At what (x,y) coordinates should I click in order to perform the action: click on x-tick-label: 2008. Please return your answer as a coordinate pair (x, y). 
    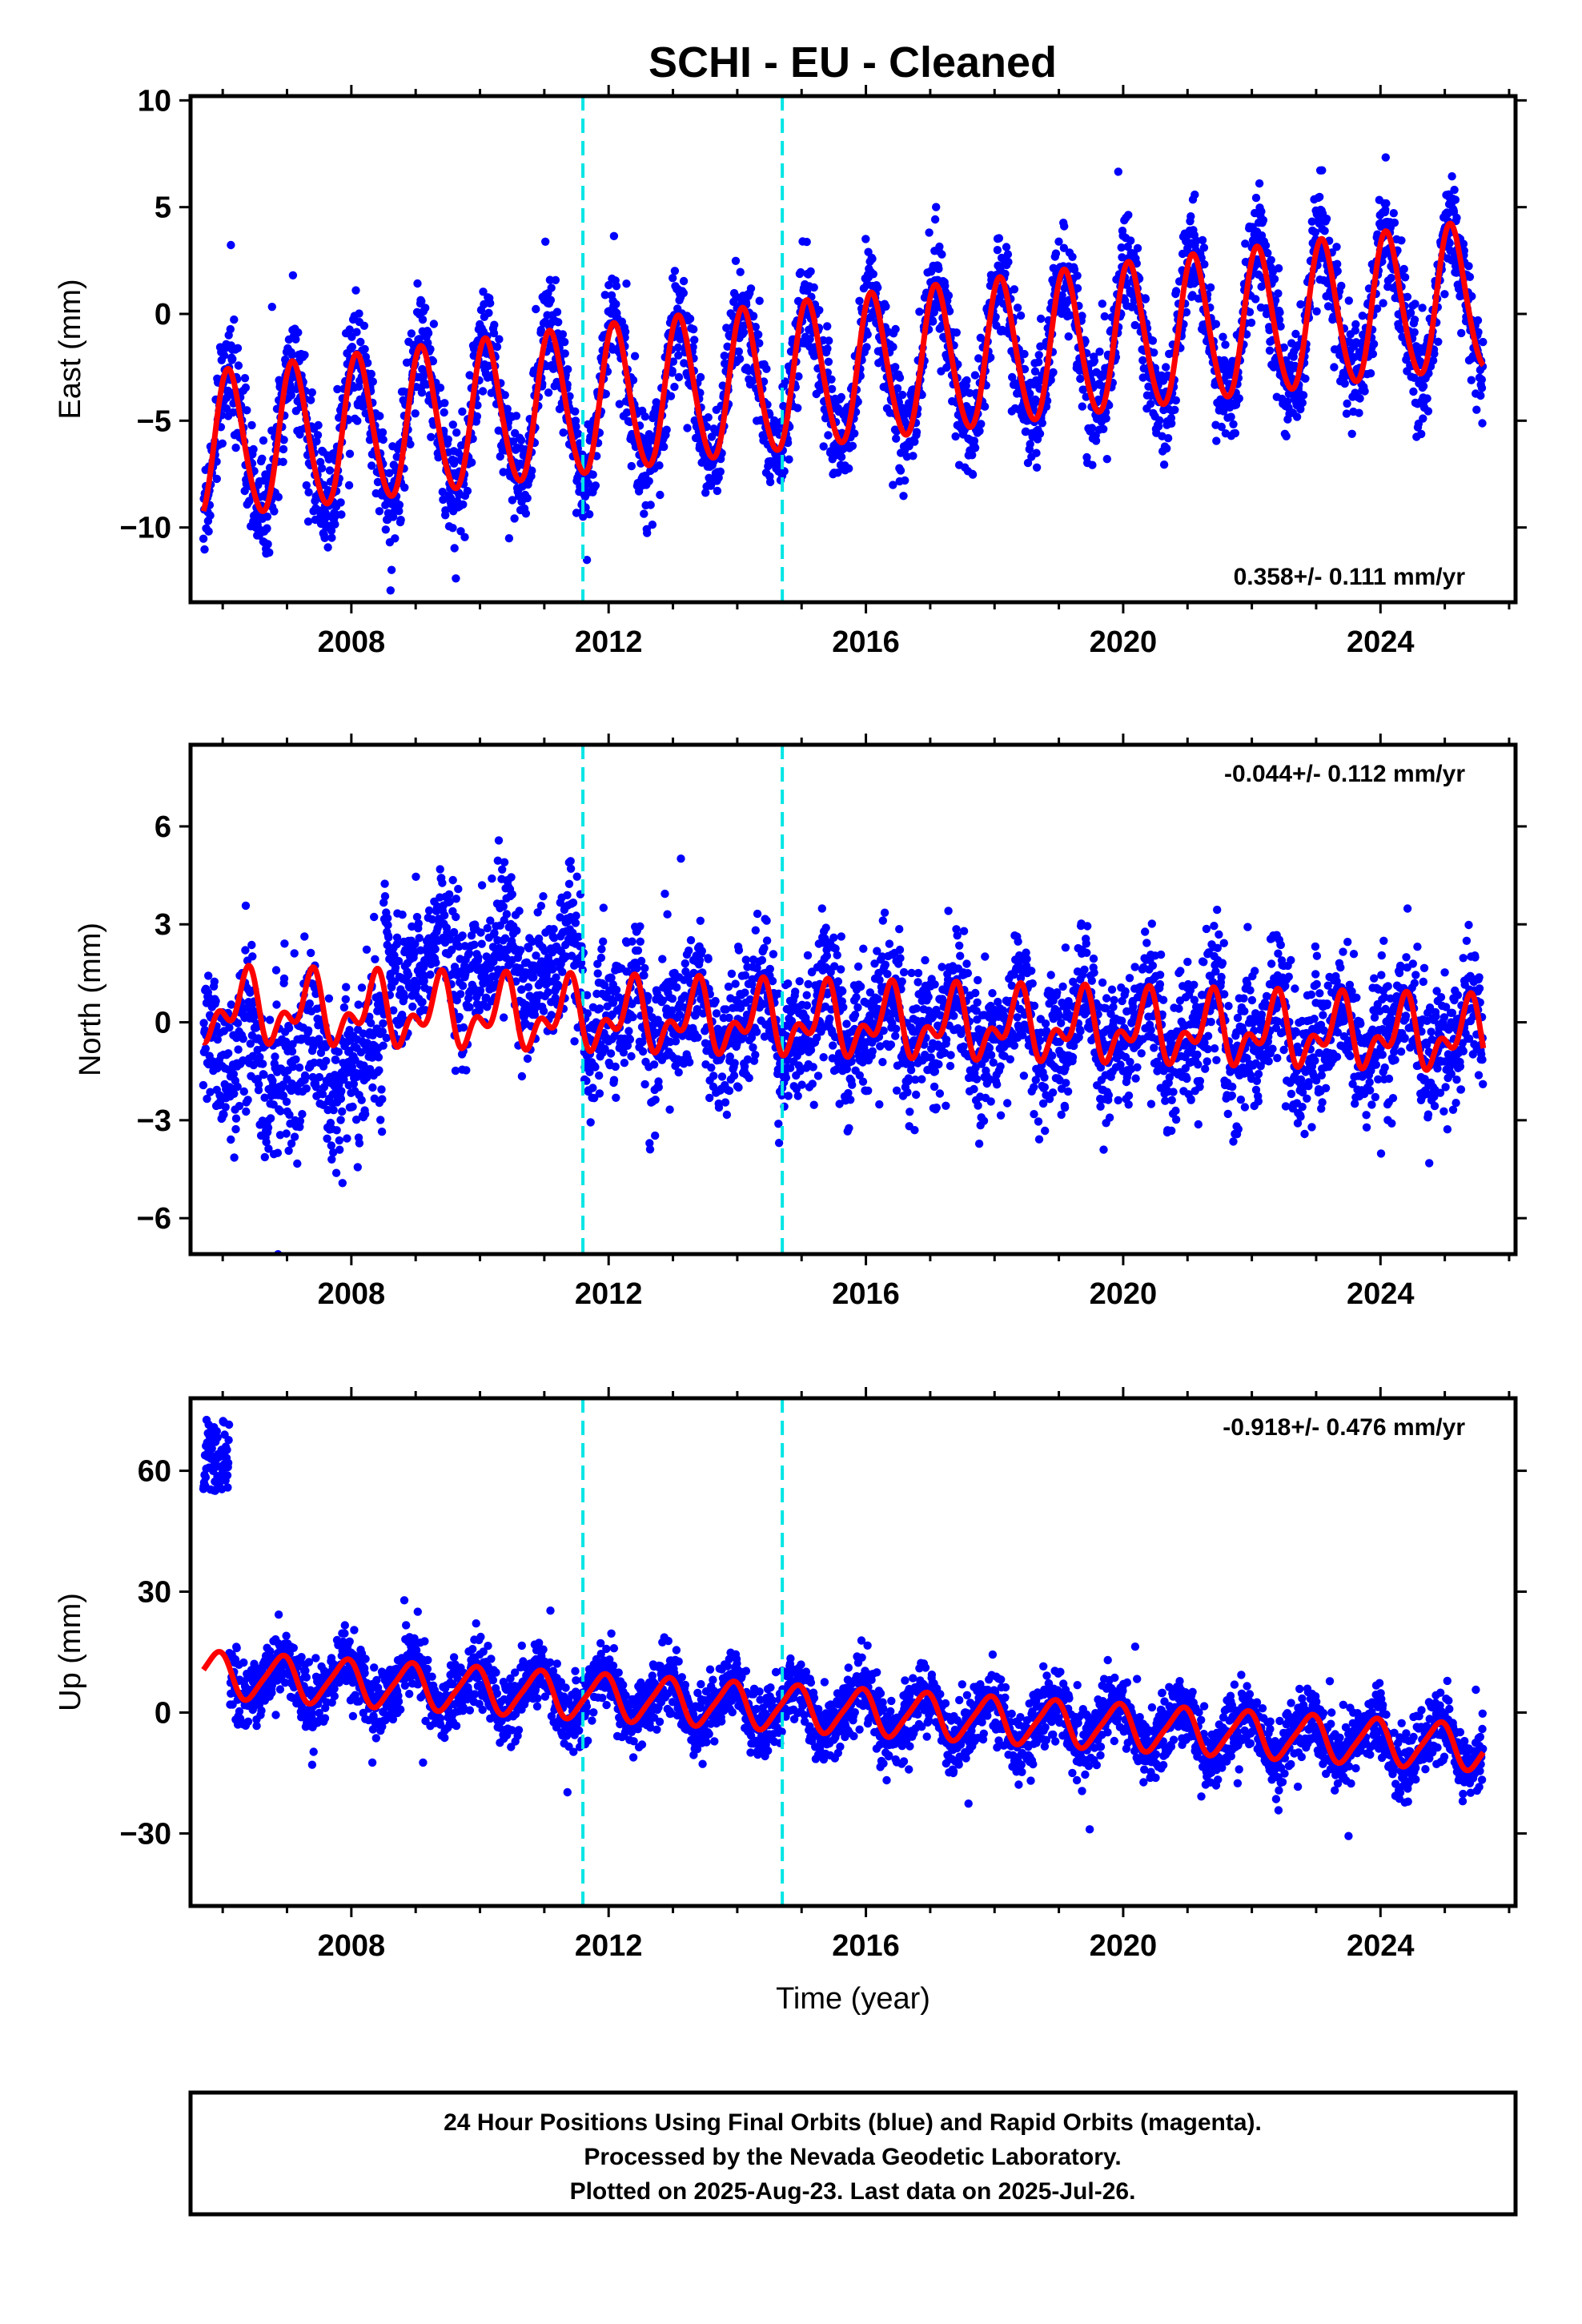
    Looking at the image, I should click on (352, 642).